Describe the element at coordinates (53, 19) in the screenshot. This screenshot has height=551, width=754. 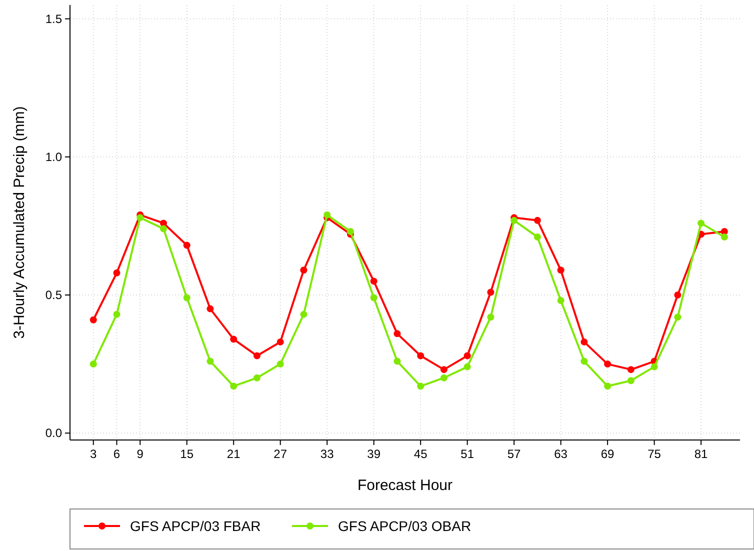
I see `y-tick-label: 1.5` at that location.